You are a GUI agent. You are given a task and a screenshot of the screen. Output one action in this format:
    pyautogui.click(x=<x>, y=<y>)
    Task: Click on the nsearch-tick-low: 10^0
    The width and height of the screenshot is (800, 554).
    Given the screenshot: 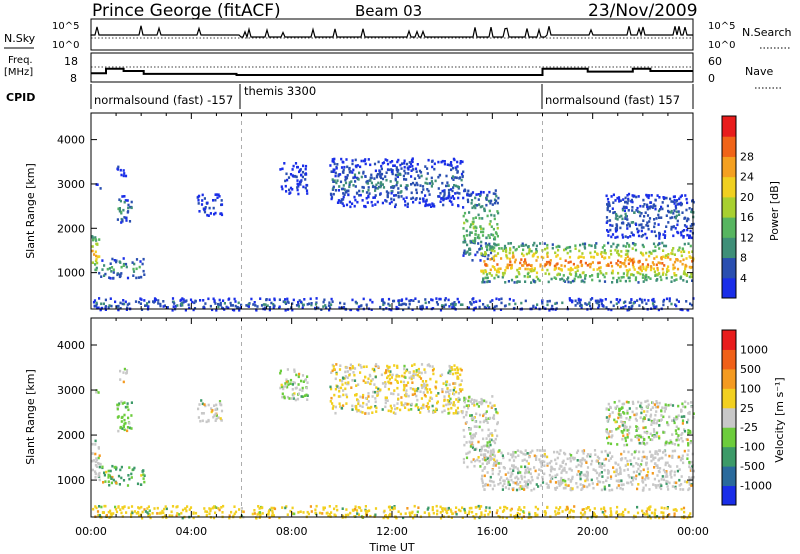 What is the action you would take?
    pyautogui.click(x=721, y=45)
    